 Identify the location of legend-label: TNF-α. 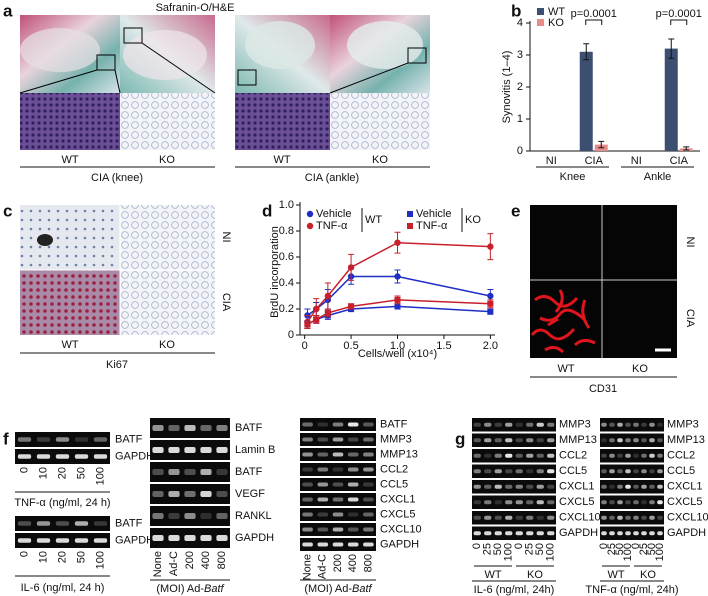
(332, 226).